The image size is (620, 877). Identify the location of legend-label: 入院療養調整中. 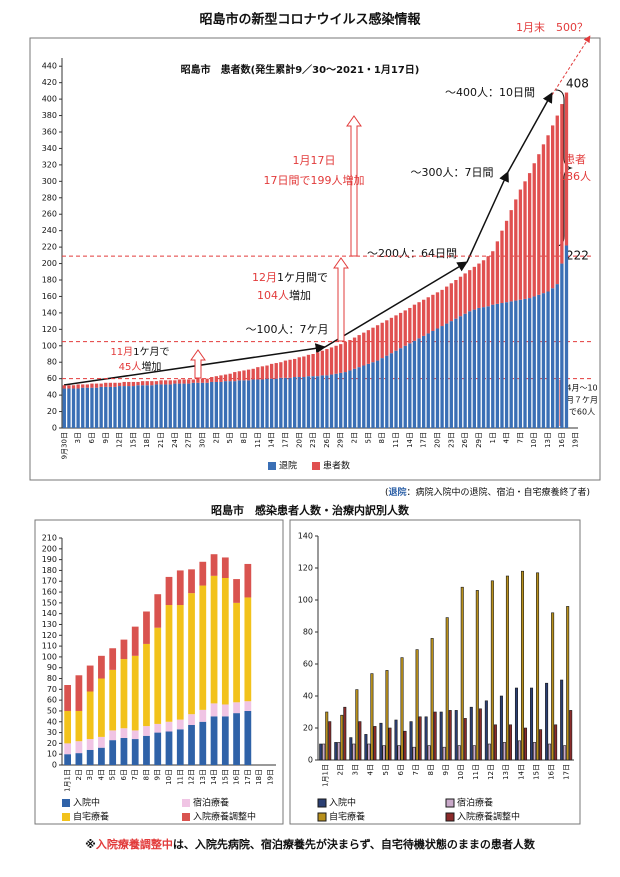
(488, 817).